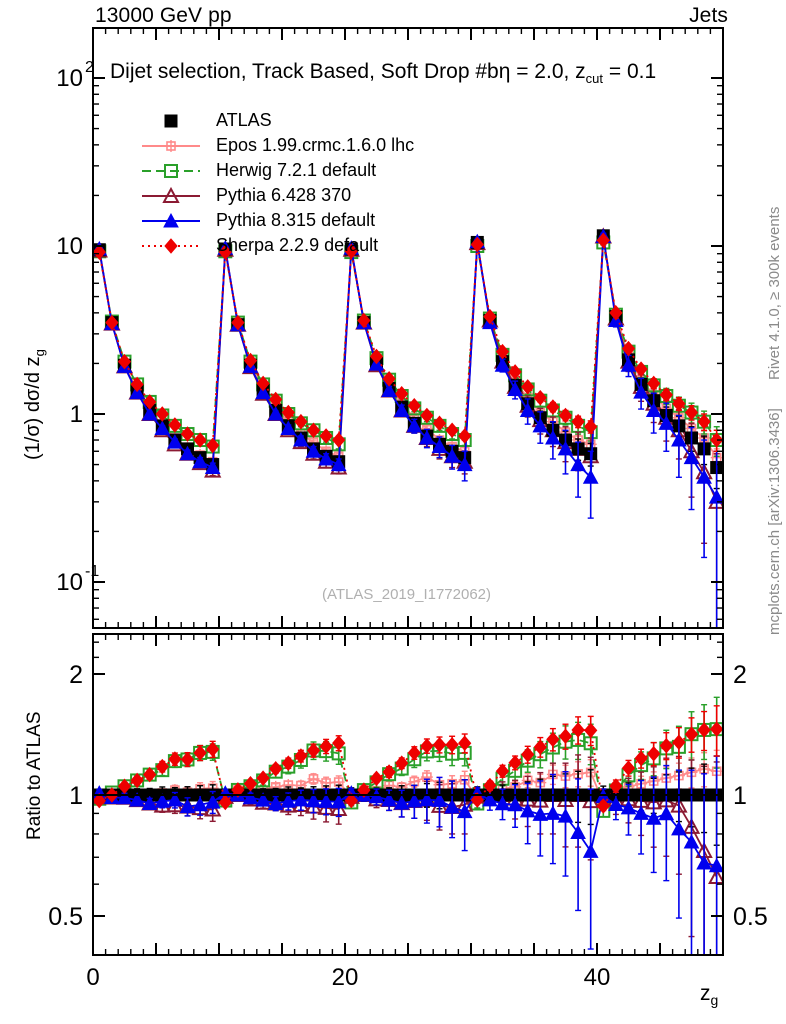  What do you see at coordinates (171, 194) in the screenshot?
I see `legend-pythia6-swatch` at bounding box center [171, 194].